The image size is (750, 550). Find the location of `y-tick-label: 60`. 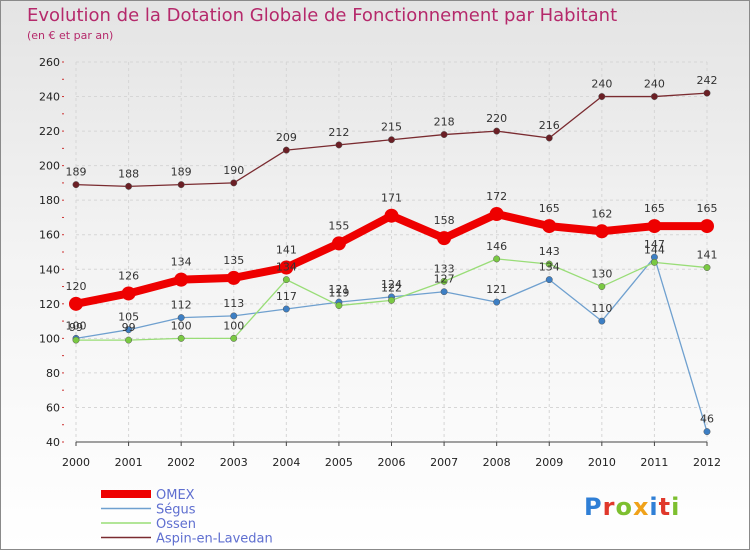

y-tick-label: 60 is located at coordinates (53, 407).